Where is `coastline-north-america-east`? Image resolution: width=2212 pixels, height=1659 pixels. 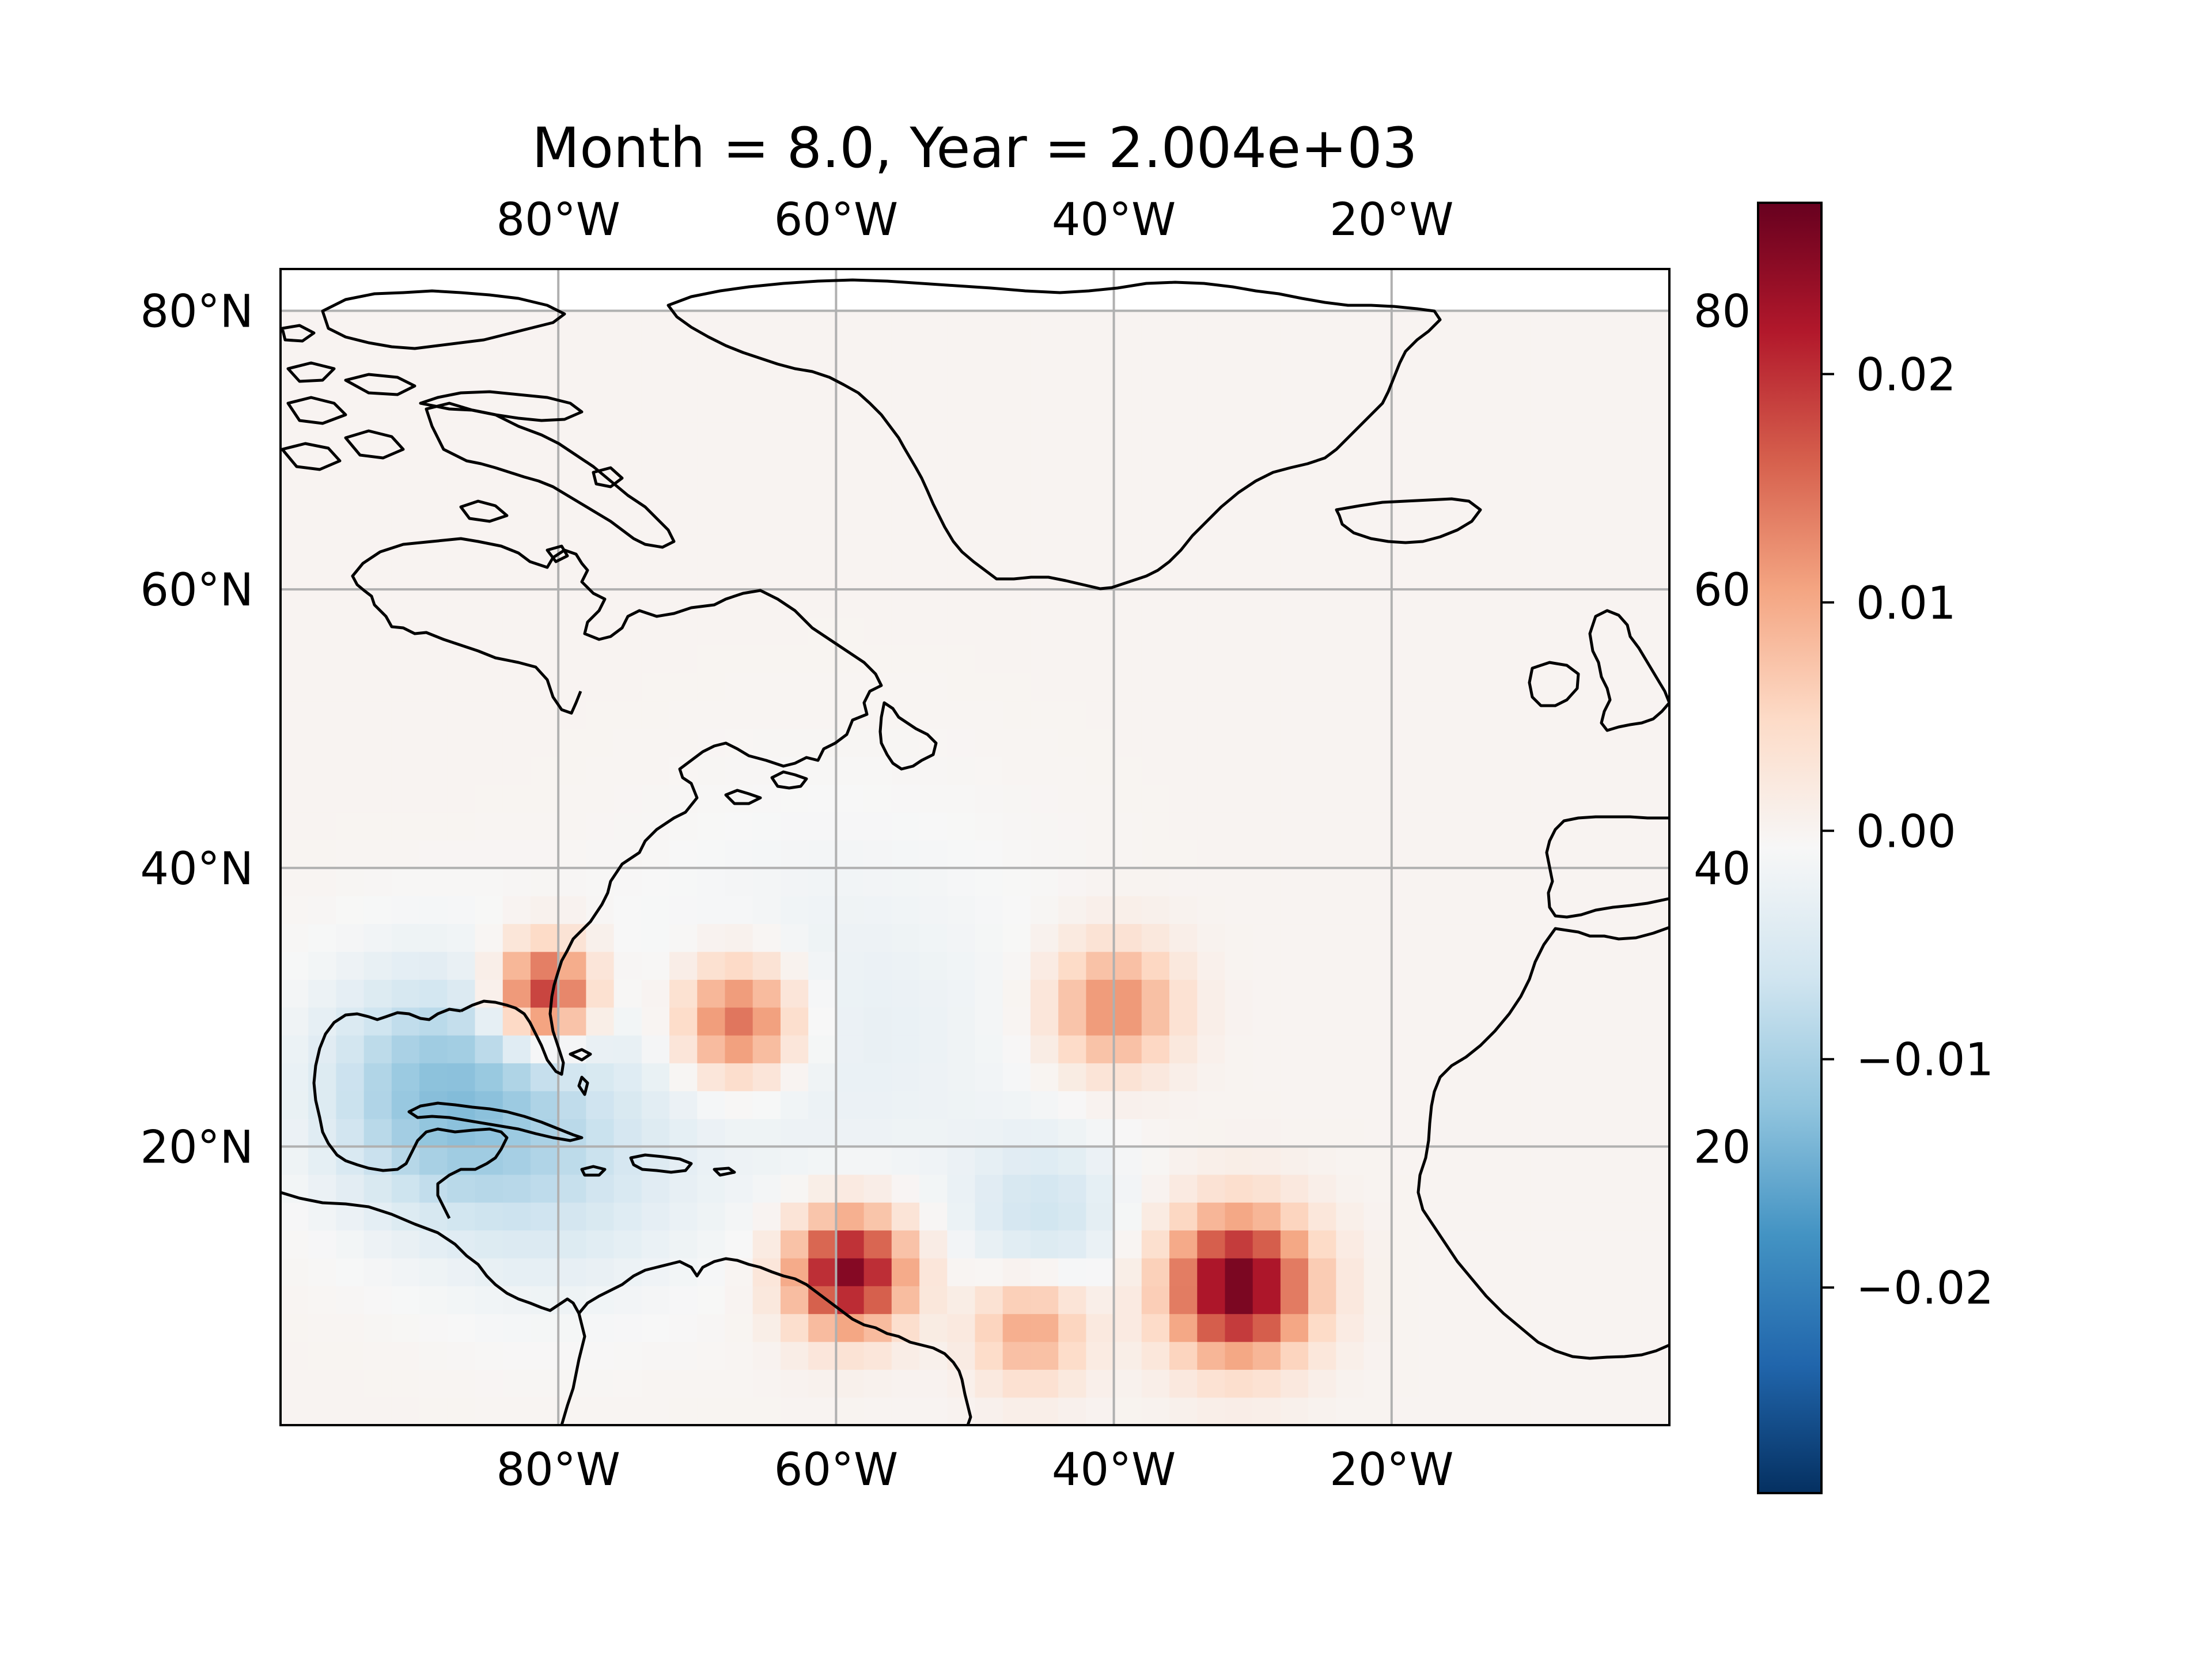 coastline-north-america-east is located at coordinates (617, 806).